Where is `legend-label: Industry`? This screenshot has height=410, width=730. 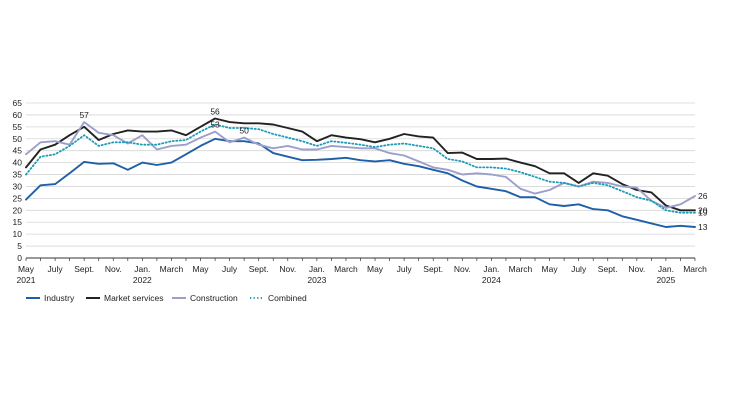 legend-label: Industry is located at coordinates (59, 298).